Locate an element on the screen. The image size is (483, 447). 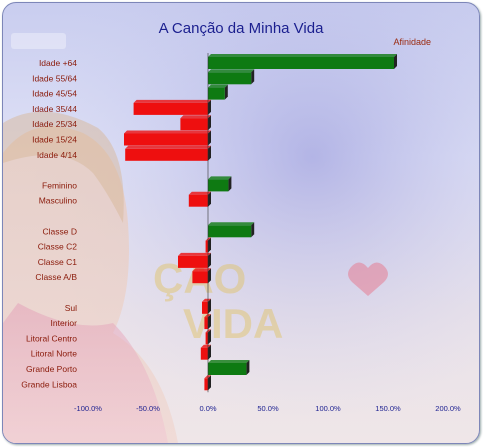
category-label: Litoral Norte is located at coordinates (54, 354).